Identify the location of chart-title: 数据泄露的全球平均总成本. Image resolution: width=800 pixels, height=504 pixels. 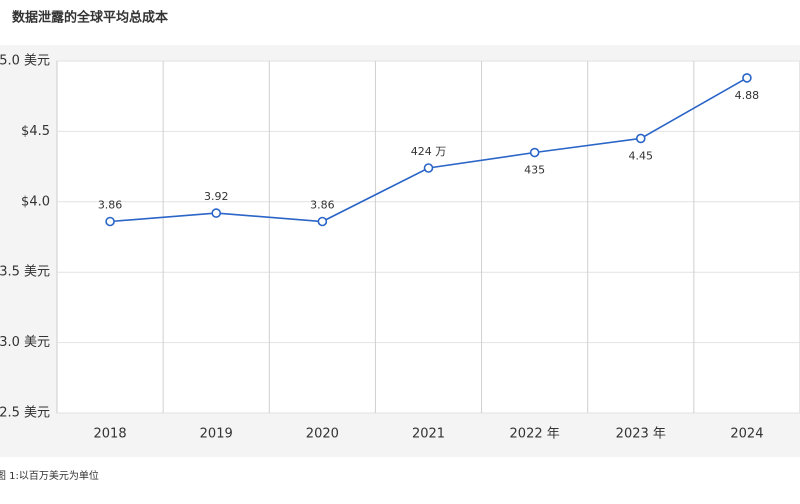
(90, 18).